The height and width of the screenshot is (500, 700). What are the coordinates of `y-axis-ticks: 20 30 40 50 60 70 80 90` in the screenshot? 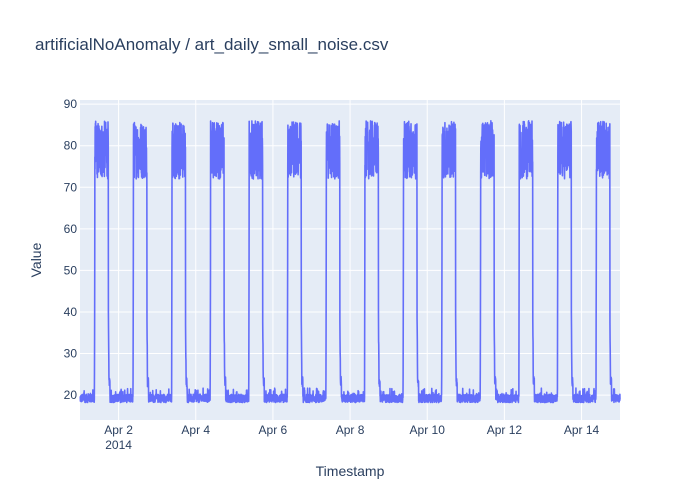 It's located at (71, 249).